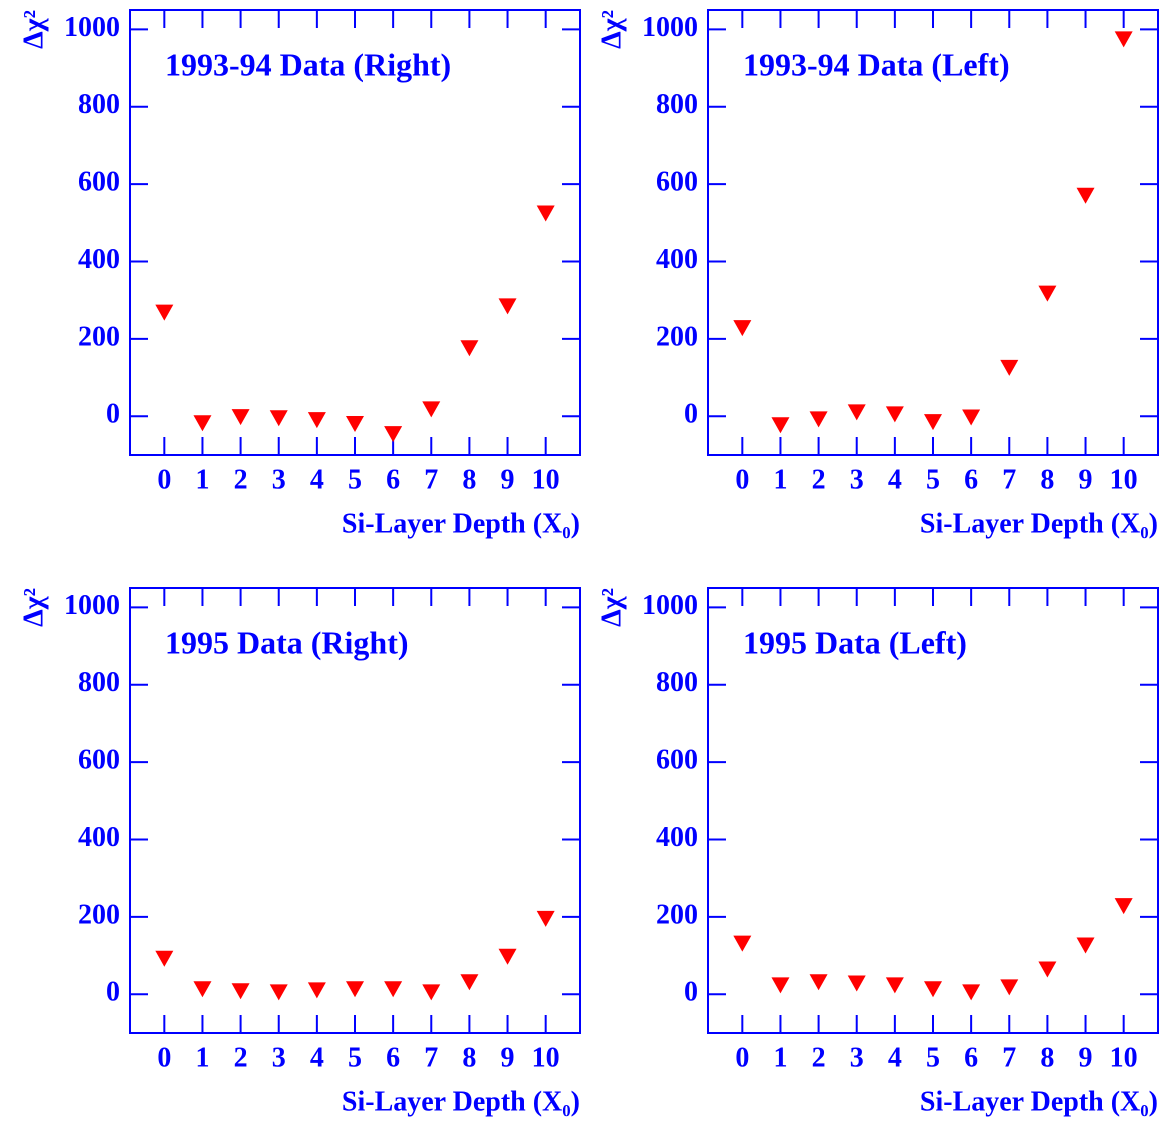  What do you see at coordinates (876, 64) in the screenshot?
I see `chart-title: 1993-94 Data (Left)` at bounding box center [876, 64].